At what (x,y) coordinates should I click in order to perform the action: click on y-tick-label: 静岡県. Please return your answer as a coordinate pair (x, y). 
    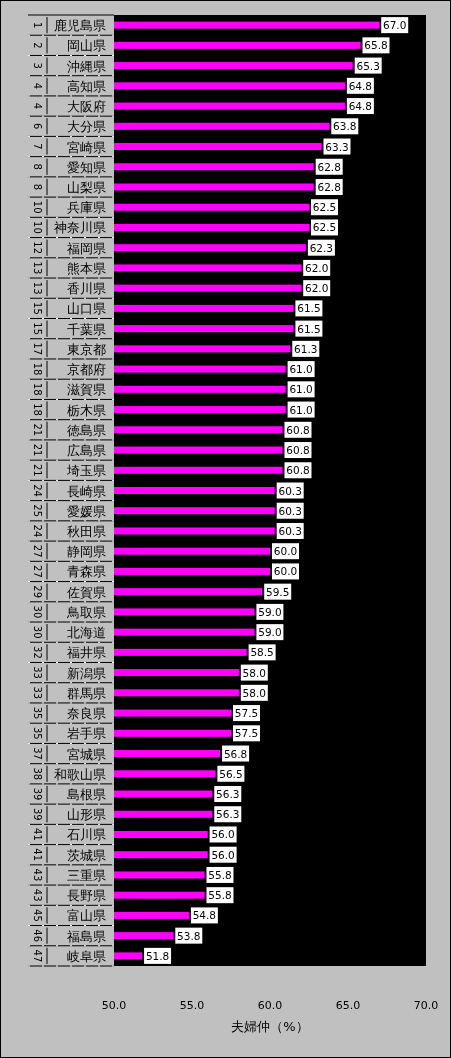
    Looking at the image, I should click on (86, 552).